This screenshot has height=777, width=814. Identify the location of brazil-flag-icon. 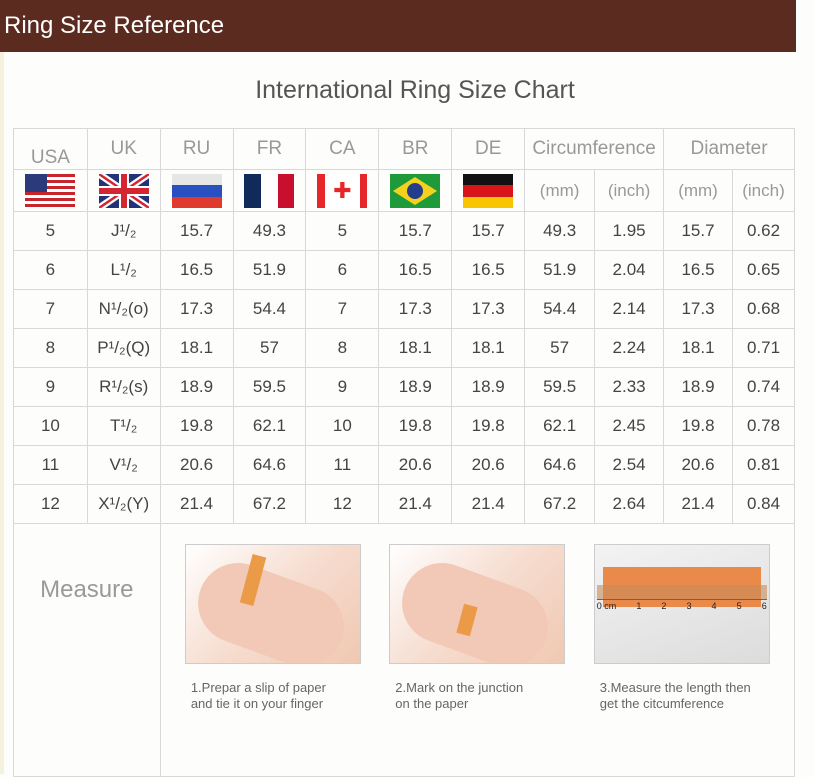
(415, 190).